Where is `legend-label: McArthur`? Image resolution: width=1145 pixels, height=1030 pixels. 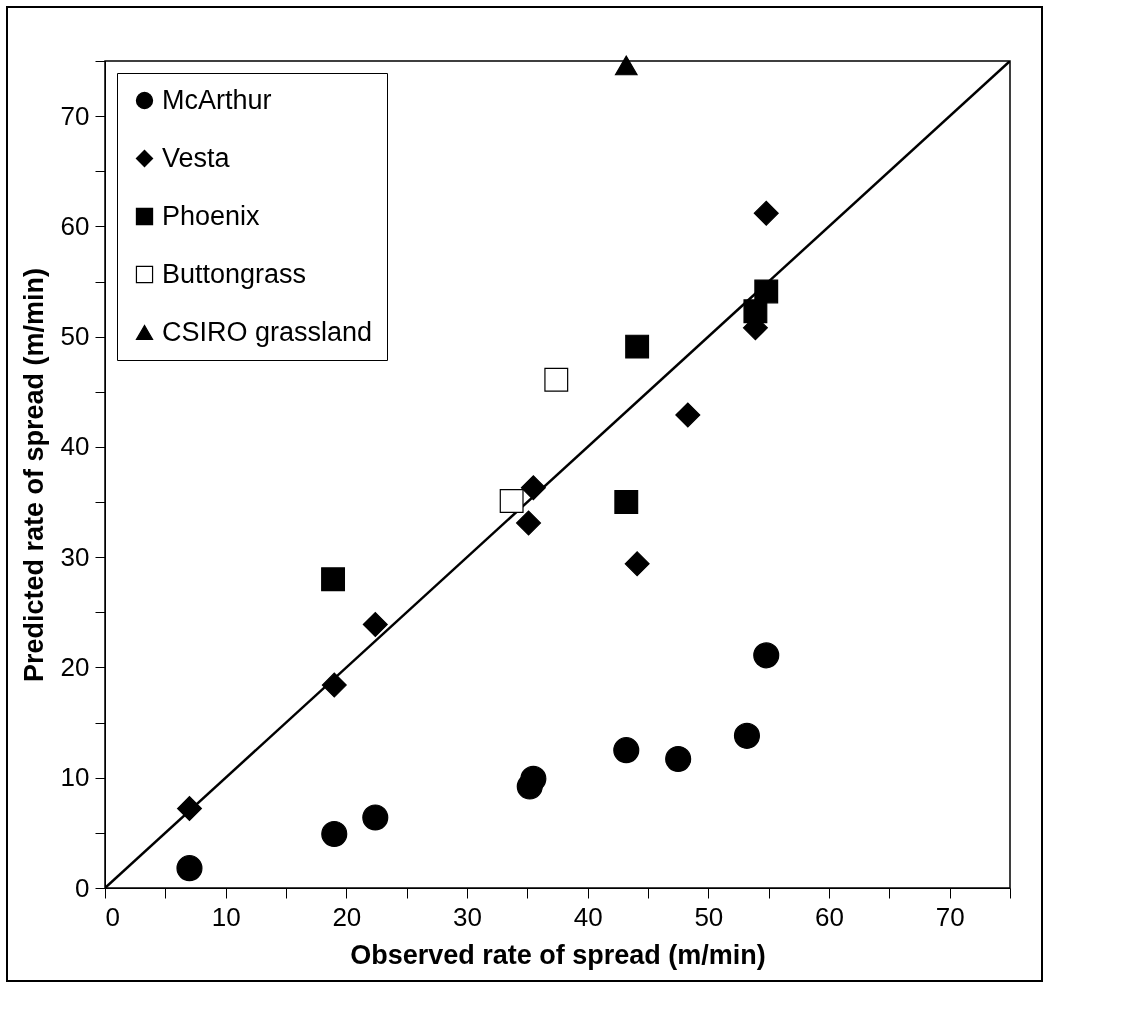
legend-label: McArthur is located at coordinates (217, 99).